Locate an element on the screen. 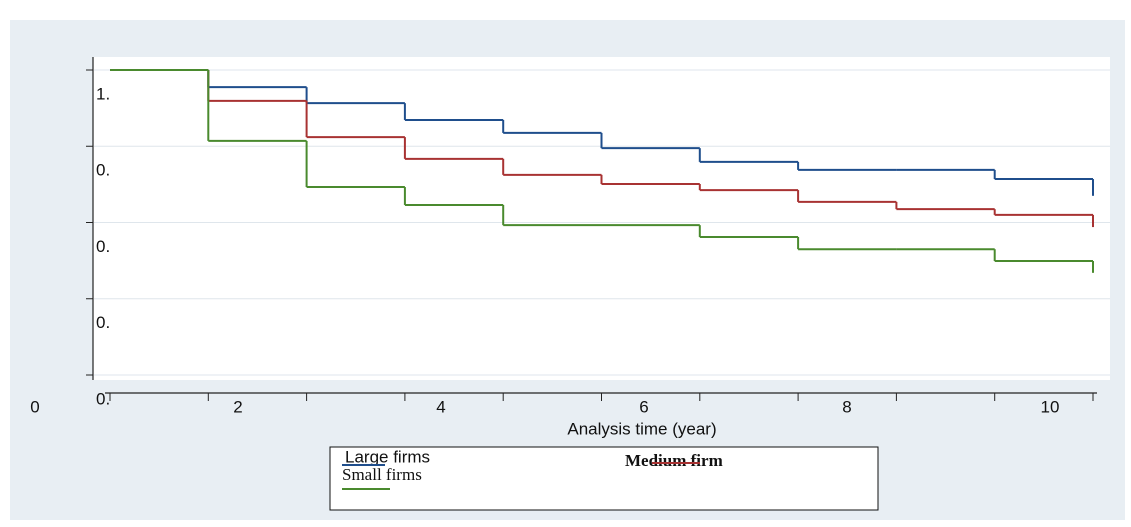 This screenshot has height=527, width=1131. x-tick-label: 6 is located at coordinates (643, 406).